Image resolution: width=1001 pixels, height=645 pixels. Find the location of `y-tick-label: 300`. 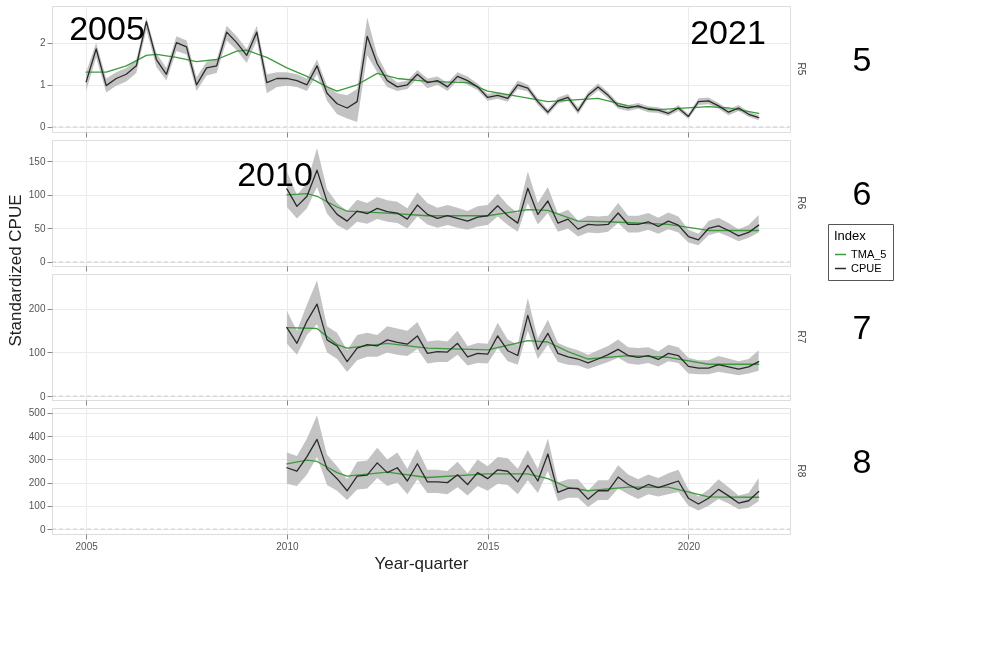

y-tick-label: 300 is located at coordinates (37, 459).